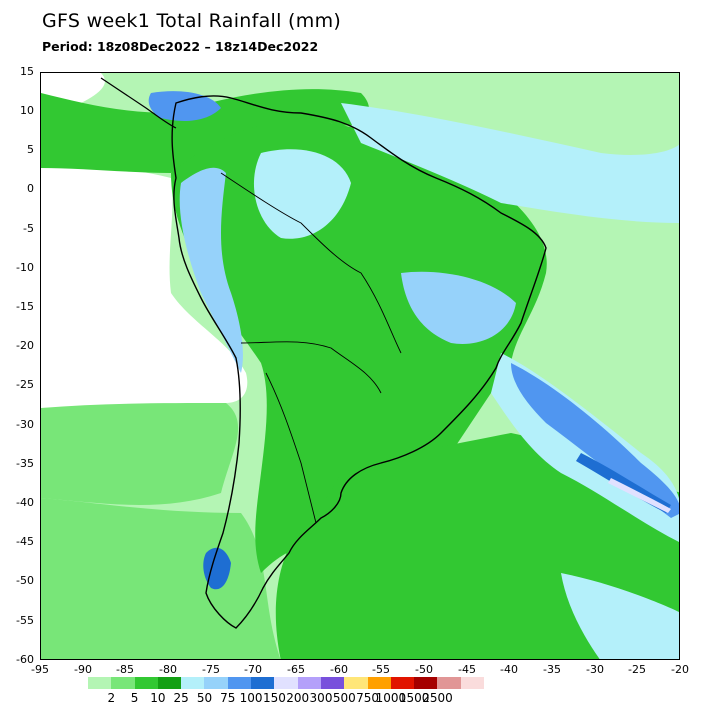  Describe the element at coordinates (138, 103) in the screenshot. I see `central-america-outline` at that location.